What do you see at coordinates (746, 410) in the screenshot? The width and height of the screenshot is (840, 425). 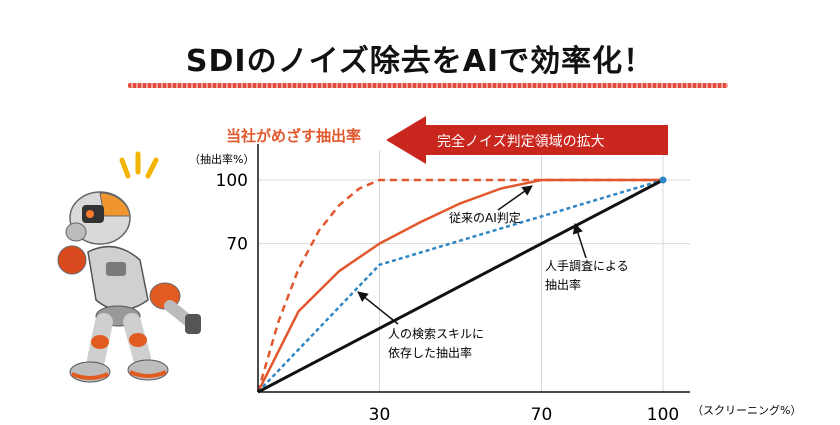 I see `x-axis-label: （スクリーニング%）` at bounding box center [746, 410].